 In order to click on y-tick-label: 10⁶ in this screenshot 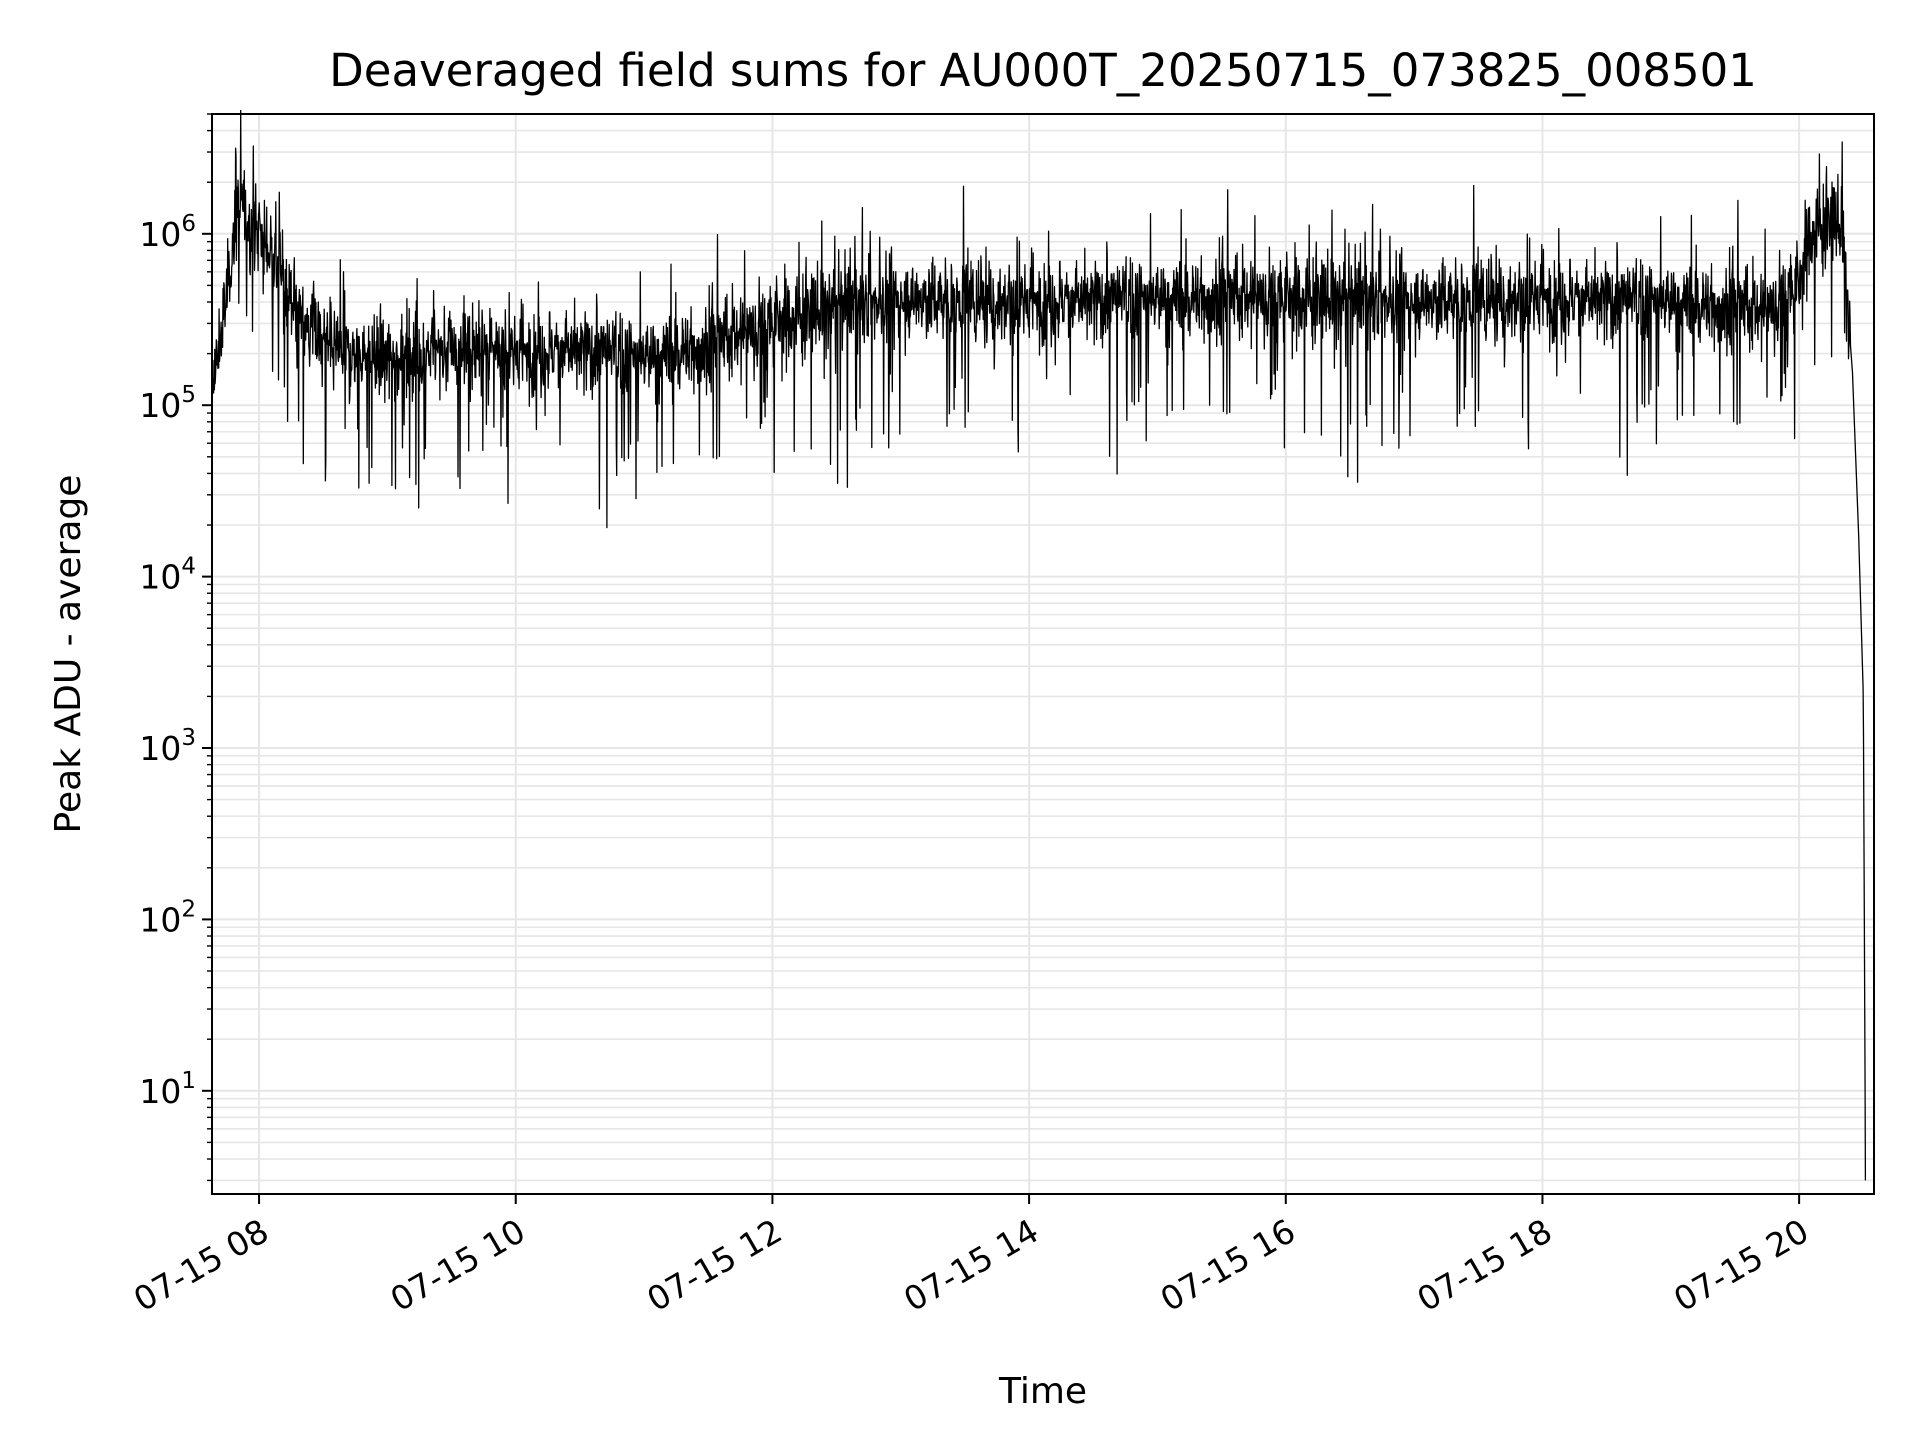, I will do `click(167, 232)`.